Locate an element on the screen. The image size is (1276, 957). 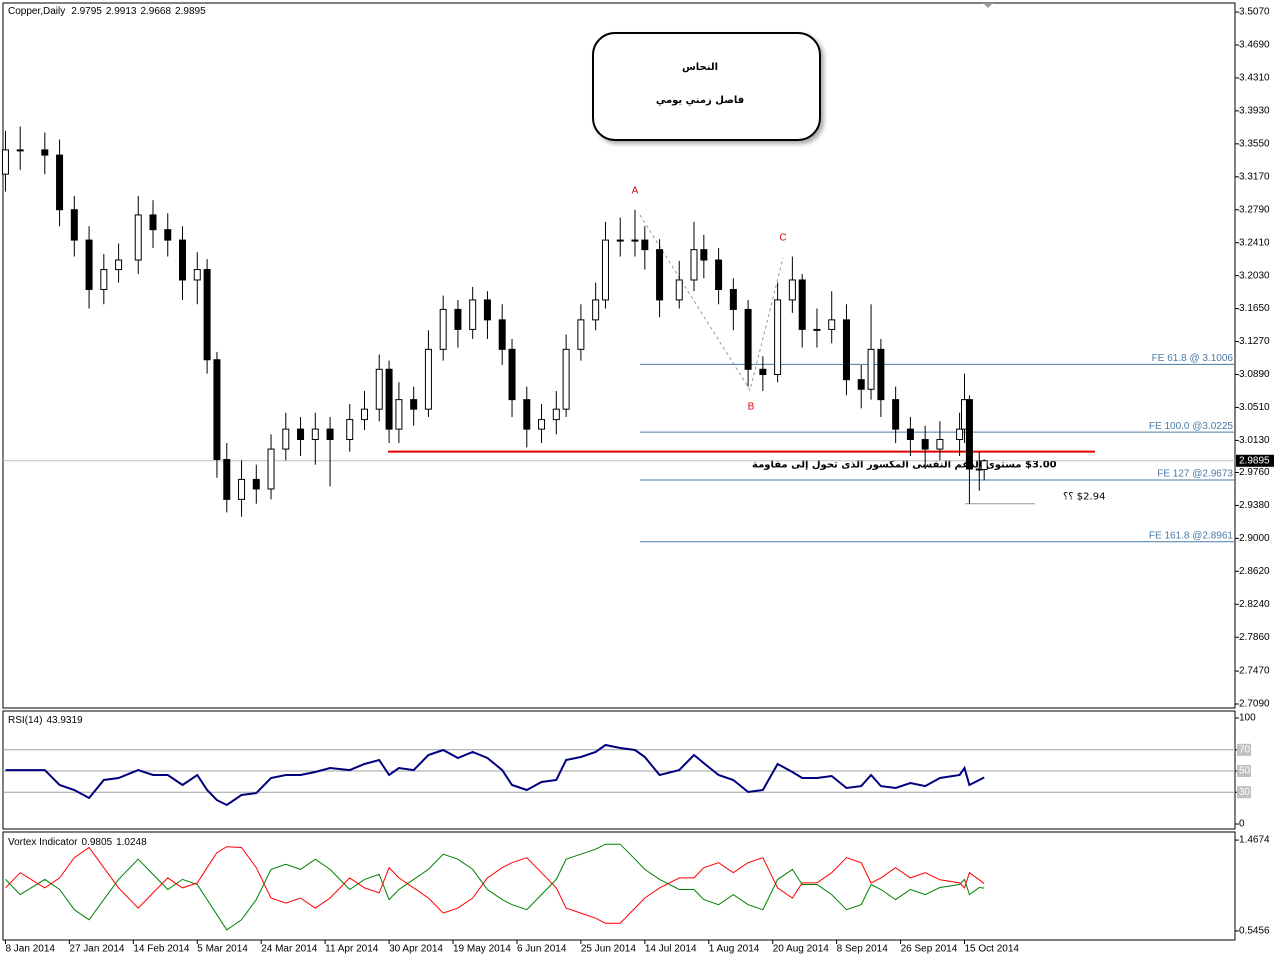
y-tick-label: 2.7860 is located at coordinates (1254, 637).